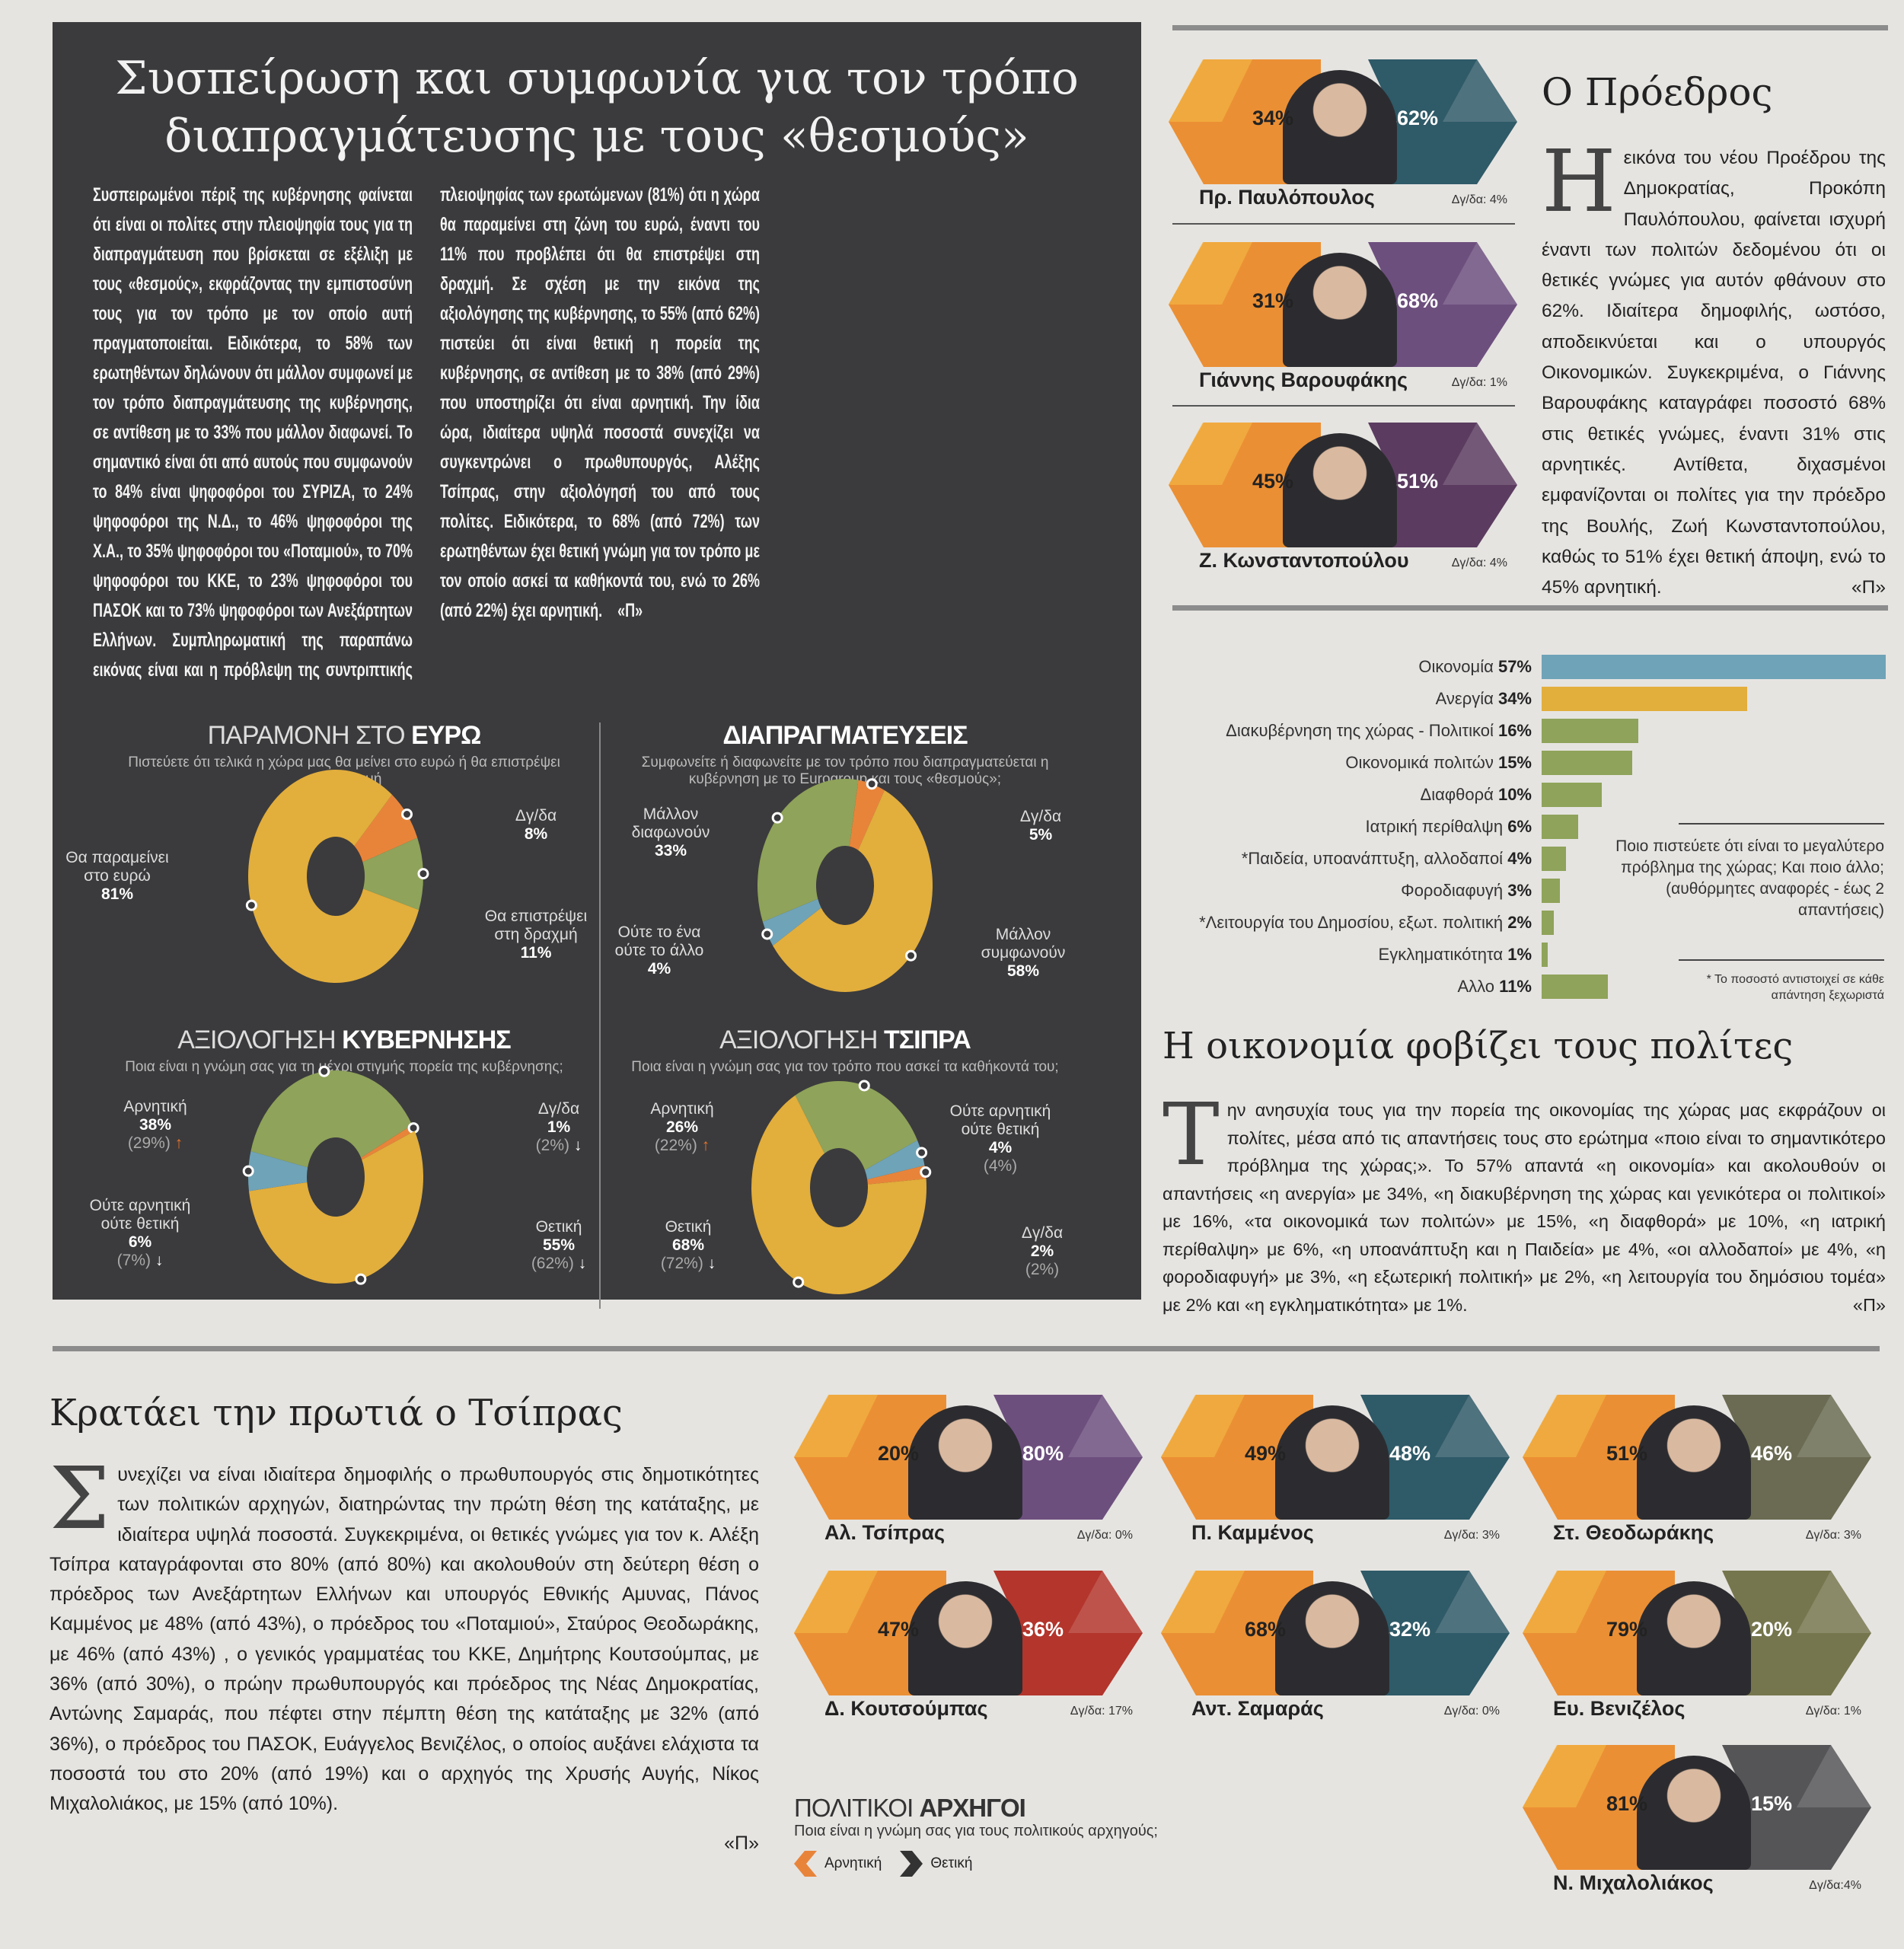 This screenshot has width=1904, height=1949. I want to click on positive-percent: 20%, so click(1772, 1630).